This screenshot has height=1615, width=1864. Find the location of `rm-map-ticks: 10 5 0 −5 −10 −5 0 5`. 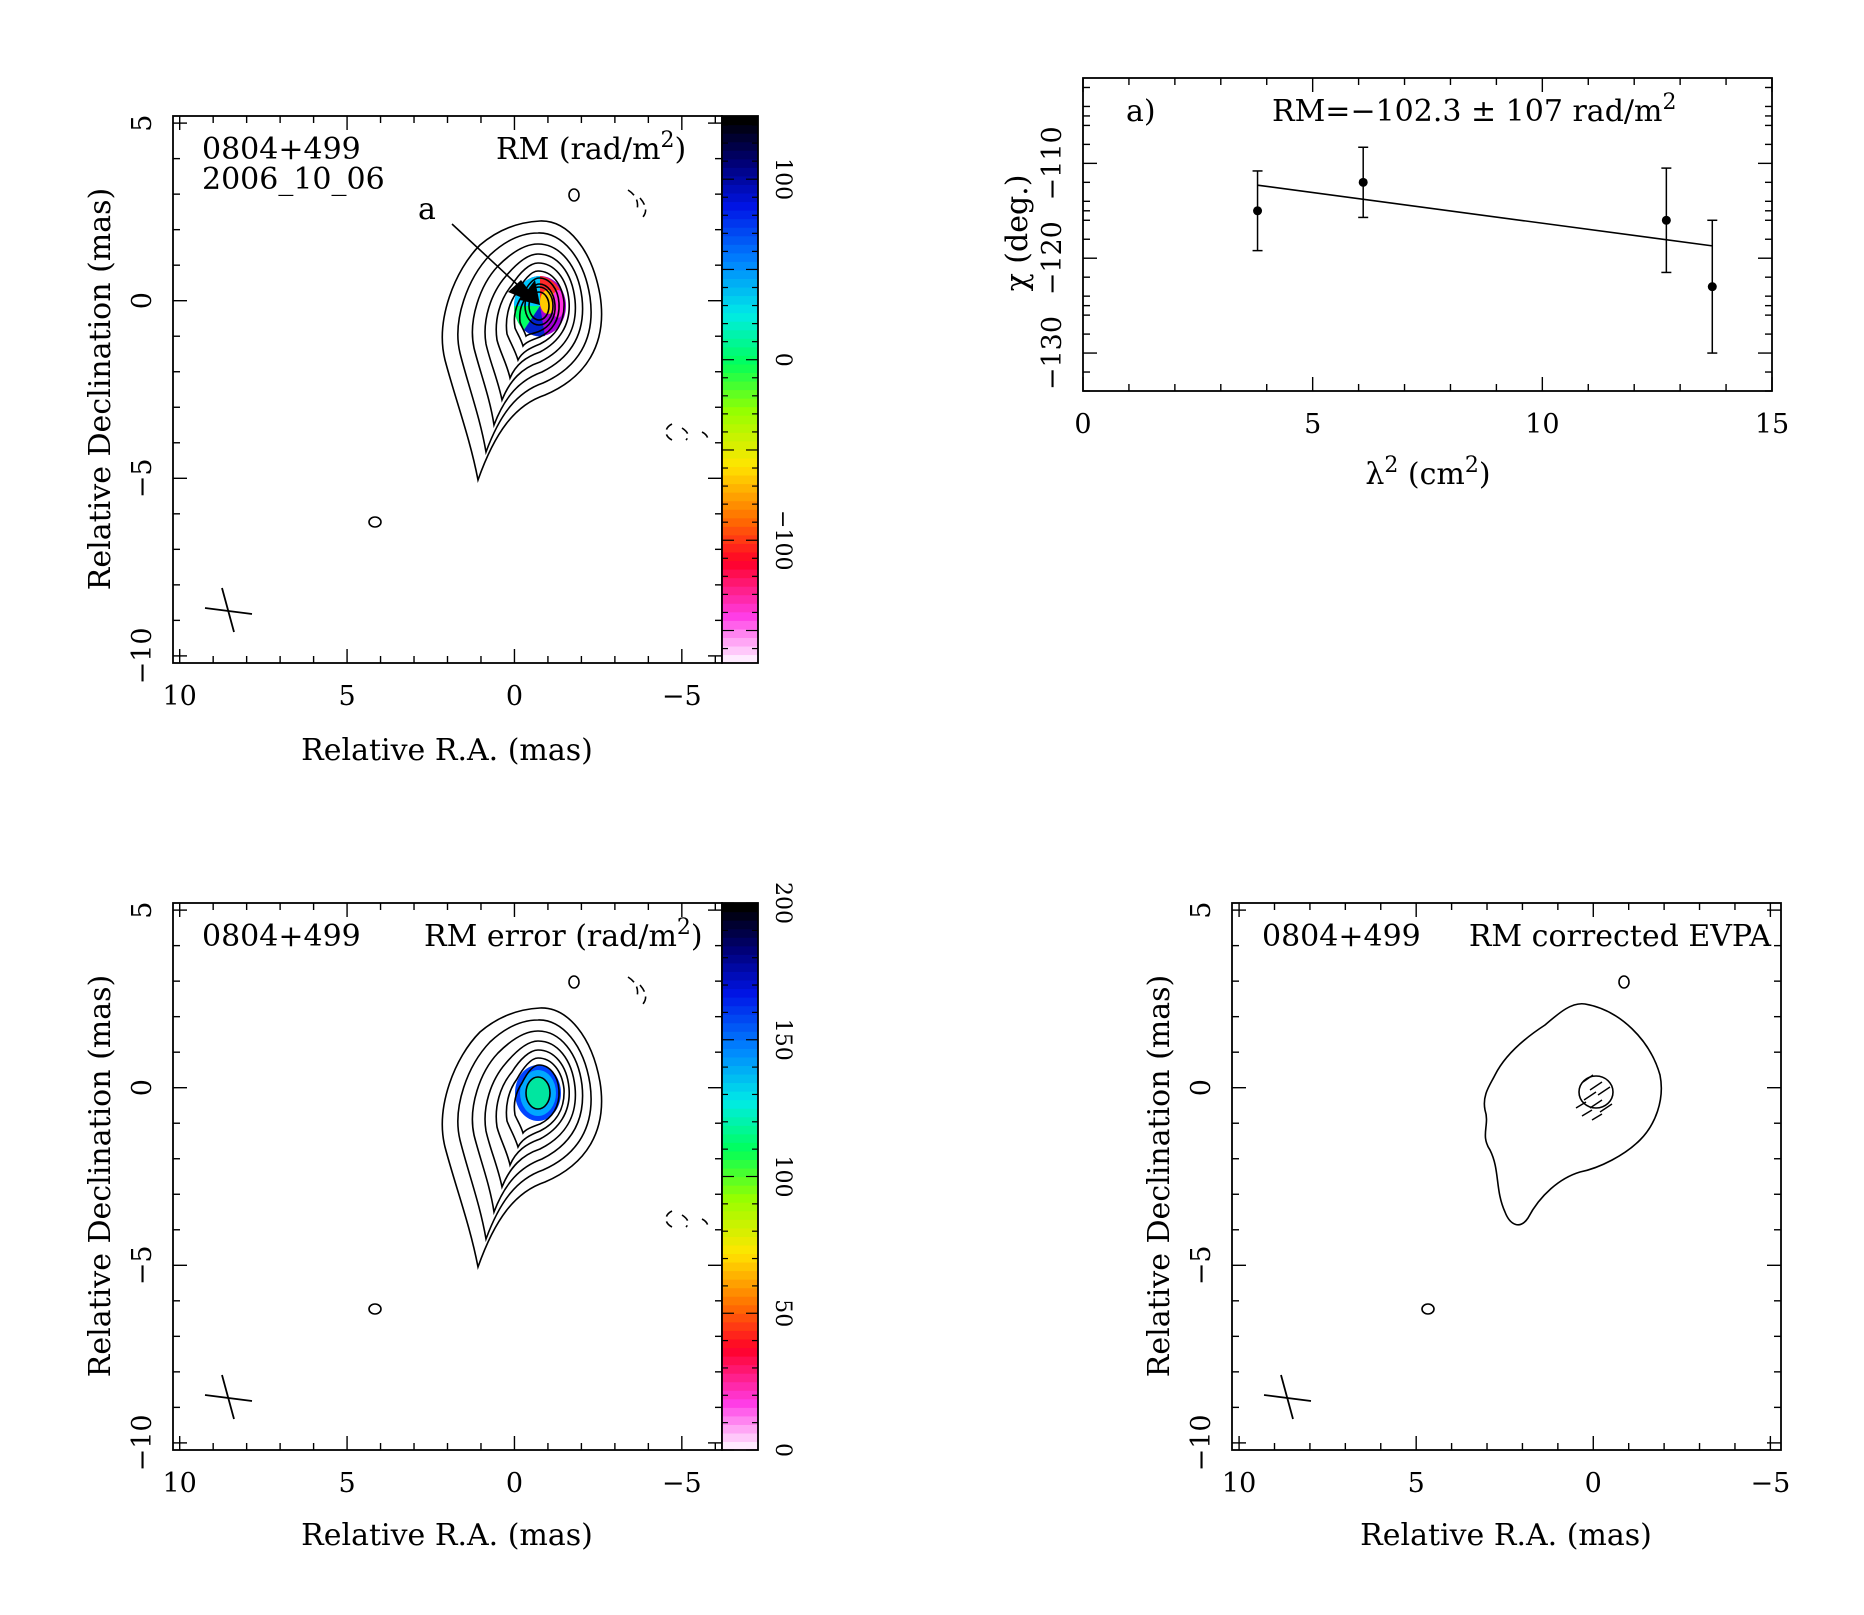

rm-map-ticks: 10 5 0 −5 −10 −5 0 5 is located at coordinates (424, 413).